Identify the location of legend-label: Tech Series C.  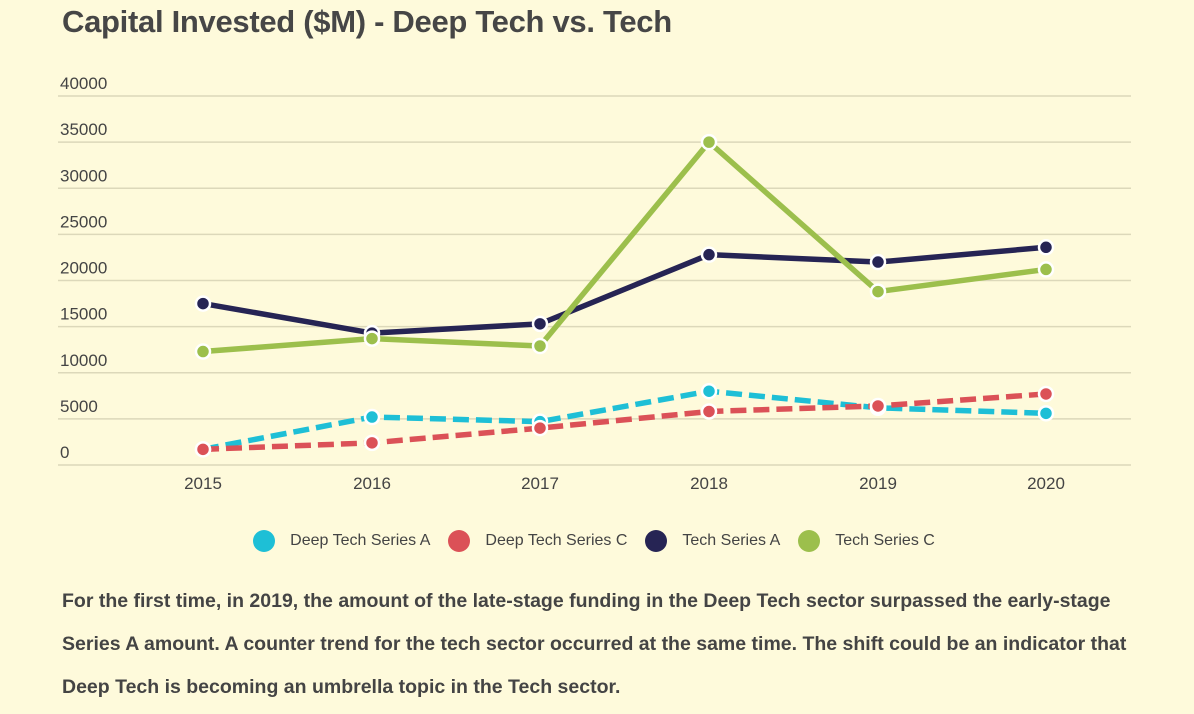
(885, 540).